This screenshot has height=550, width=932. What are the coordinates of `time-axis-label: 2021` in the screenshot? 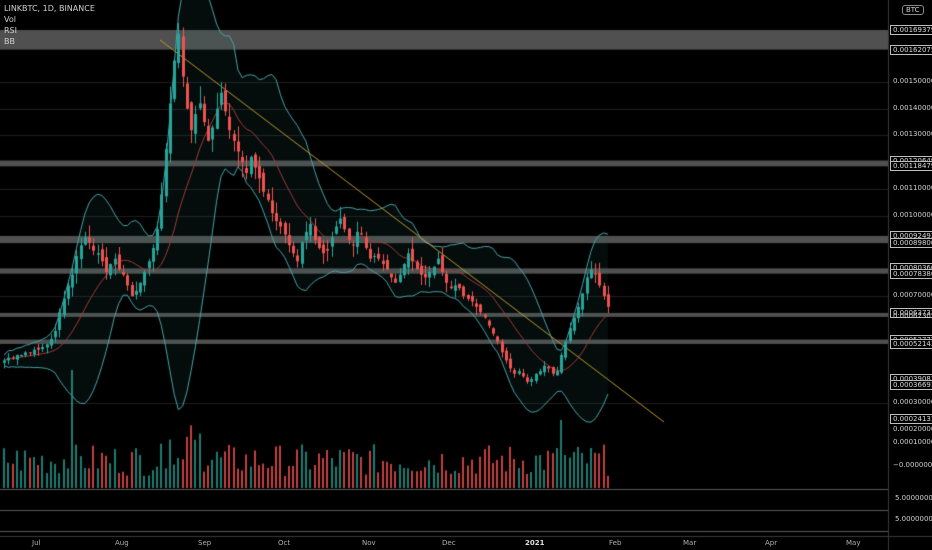 It's located at (535, 543).